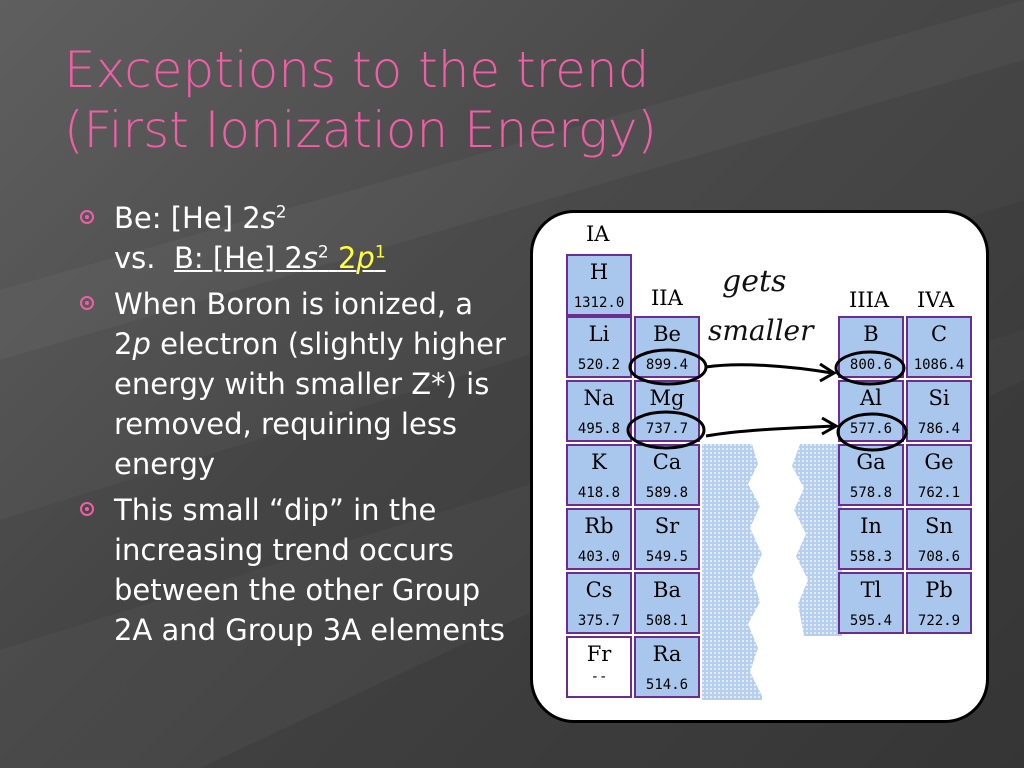 Image resolution: width=1024 pixels, height=768 pixels. What do you see at coordinates (365, 258) in the screenshot?
I see `p-letter: p` at bounding box center [365, 258].